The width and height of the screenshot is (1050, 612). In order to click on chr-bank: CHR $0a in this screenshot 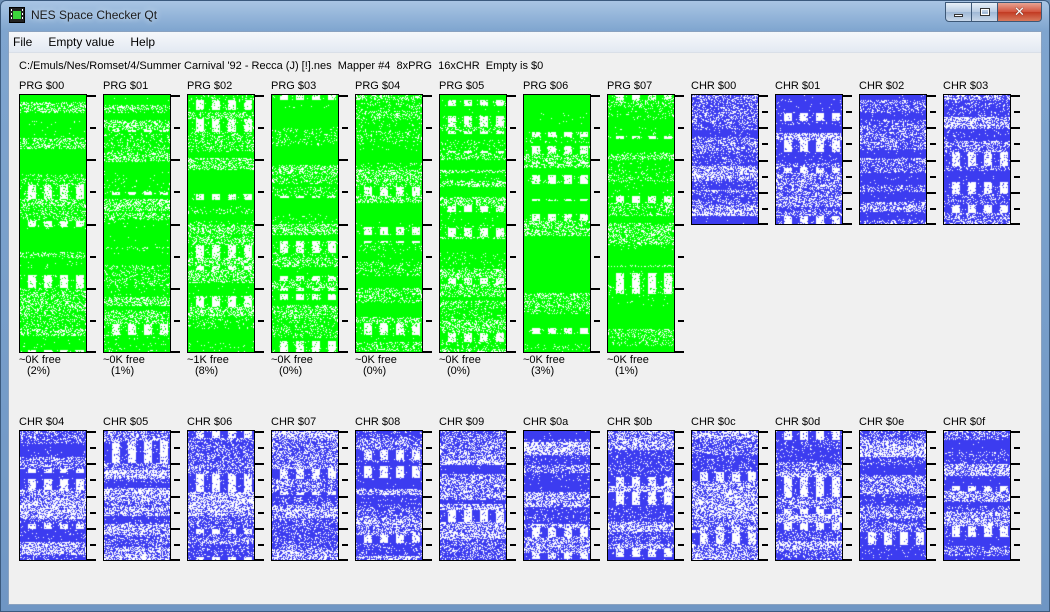, I will do `click(564, 510)`.